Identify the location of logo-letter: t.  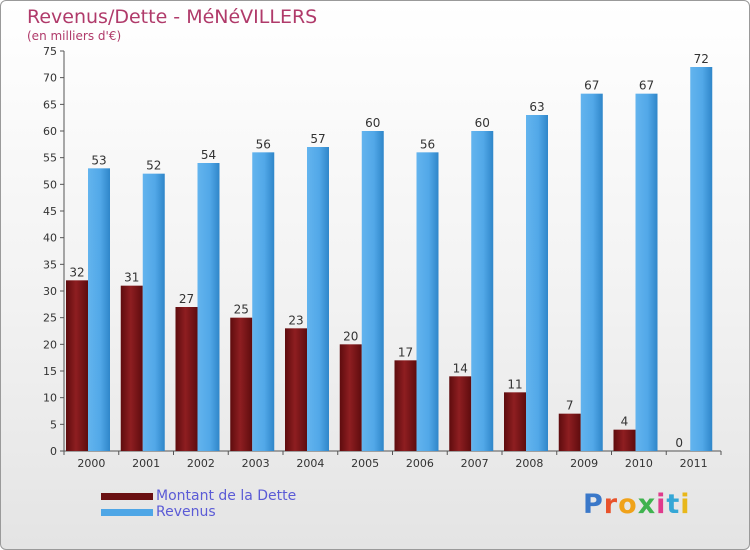
(673, 504).